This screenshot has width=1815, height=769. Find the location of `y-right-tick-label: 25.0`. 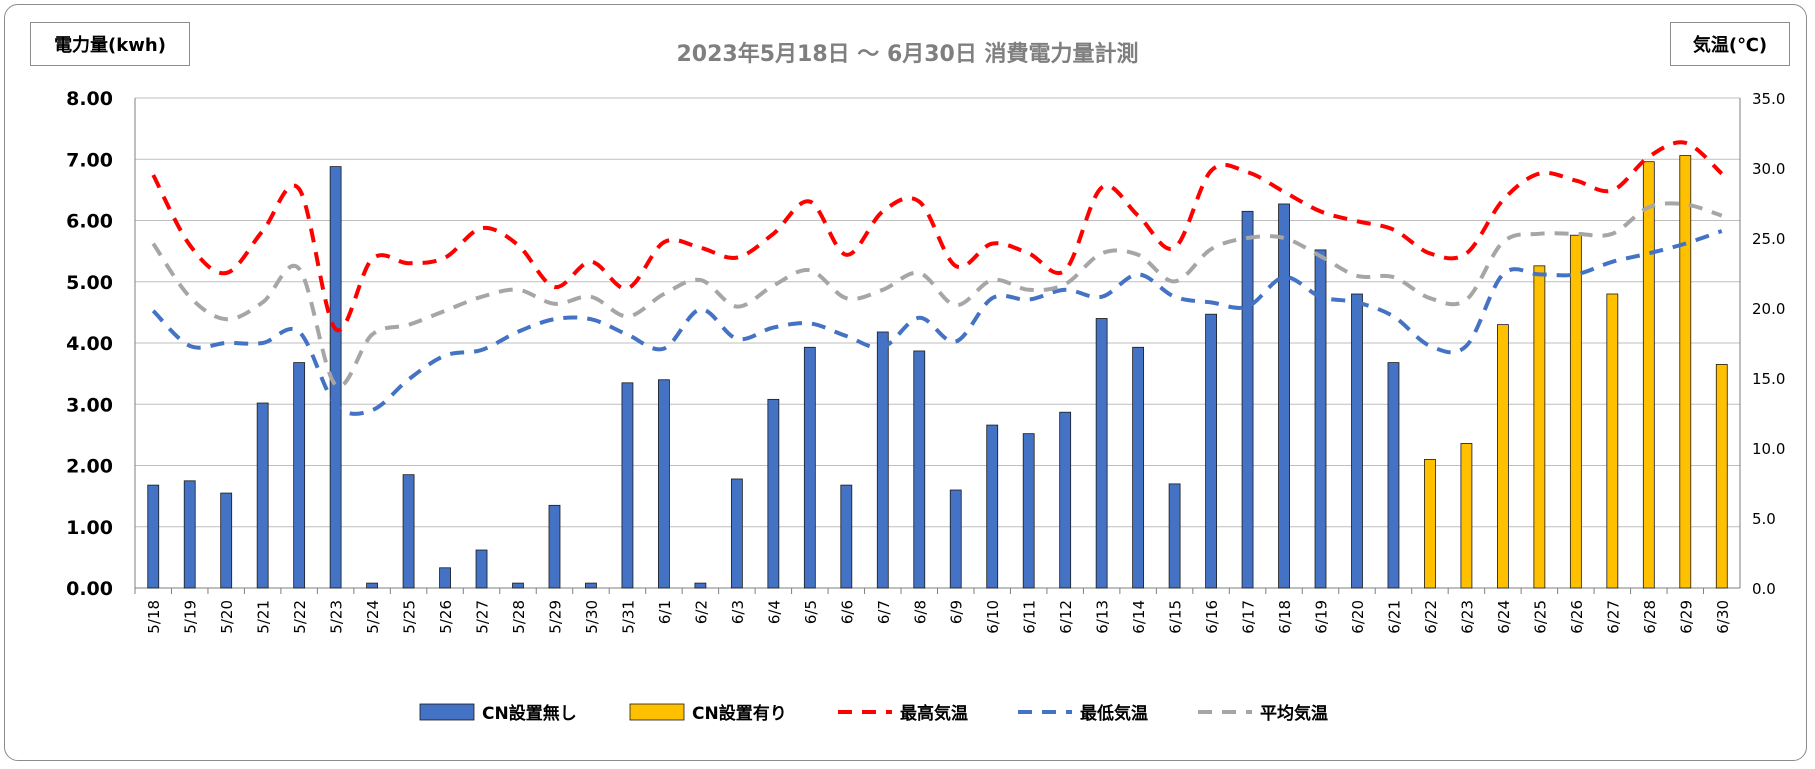

y-right-tick-label: 25.0 is located at coordinates (1768, 239).